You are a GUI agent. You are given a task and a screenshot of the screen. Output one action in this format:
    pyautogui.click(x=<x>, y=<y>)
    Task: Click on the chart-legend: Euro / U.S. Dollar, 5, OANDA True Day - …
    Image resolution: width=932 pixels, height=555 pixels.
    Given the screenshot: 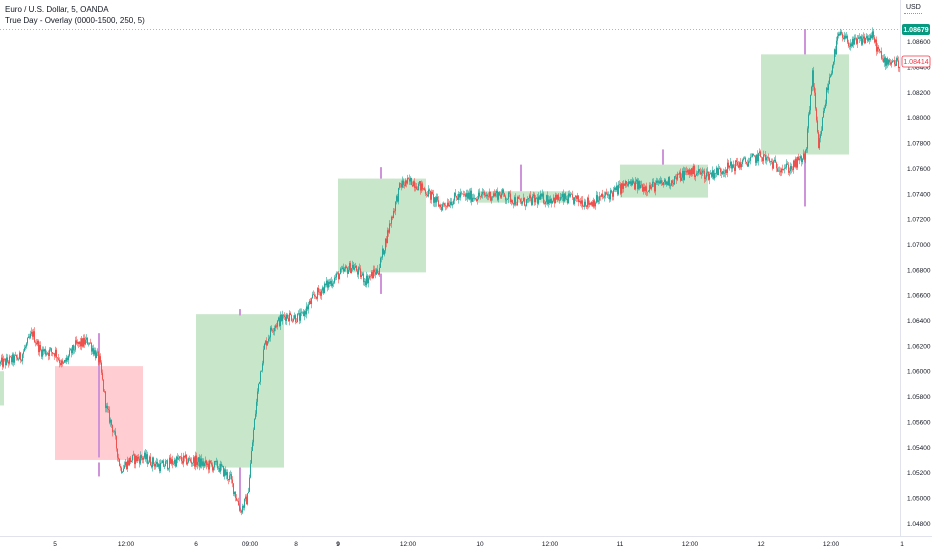 What is the action you would take?
    pyautogui.click(x=75, y=15)
    